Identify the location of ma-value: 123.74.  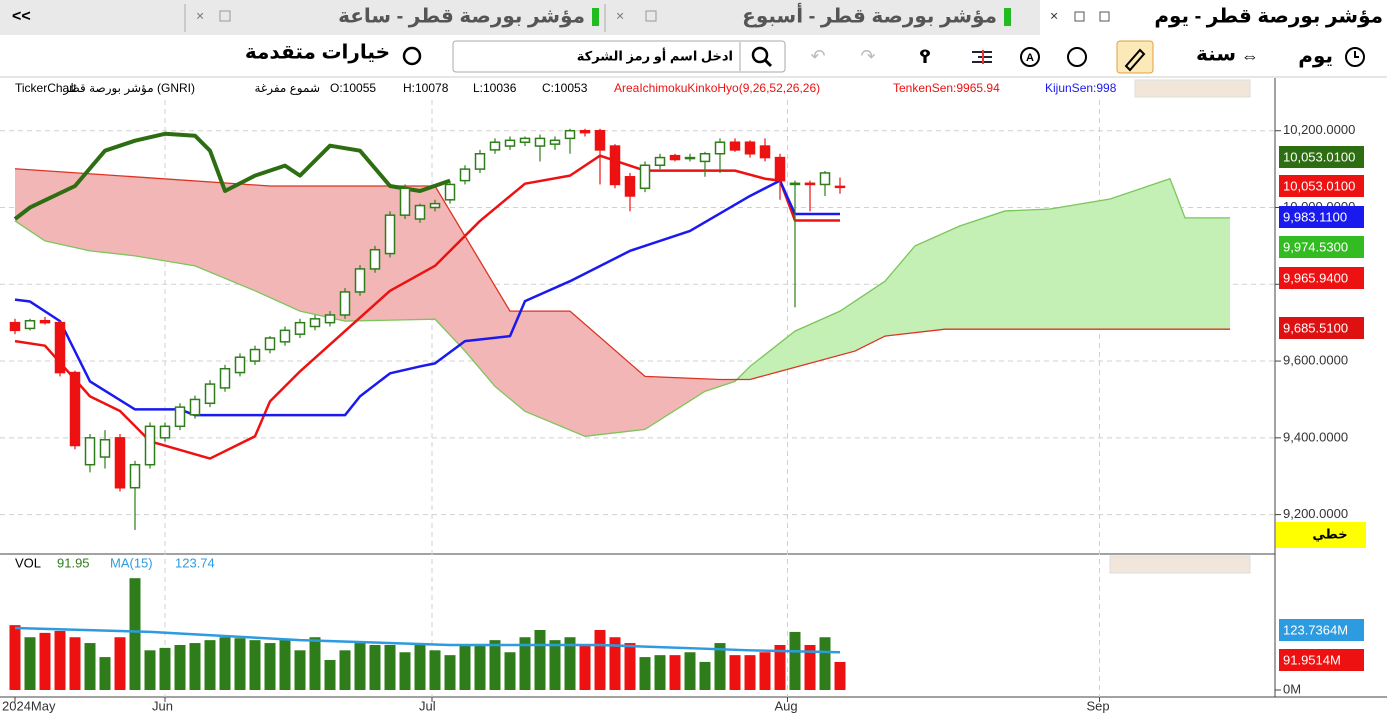
(195, 562).